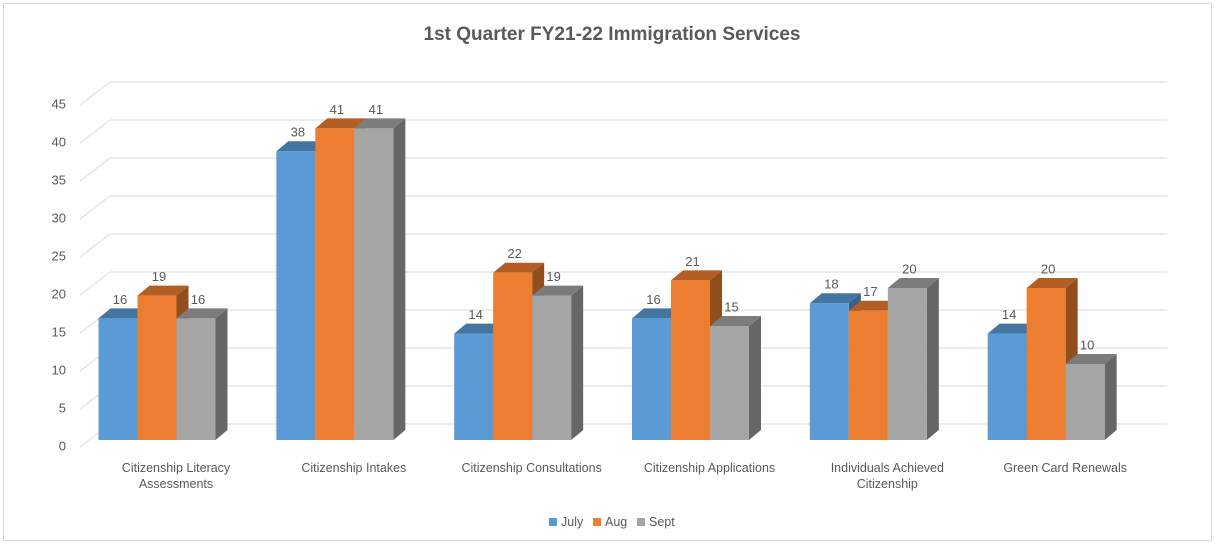 This screenshot has width=1215, height=544. I want to click on x-tick-label: Citizenship Consultations, so click(531, 468).